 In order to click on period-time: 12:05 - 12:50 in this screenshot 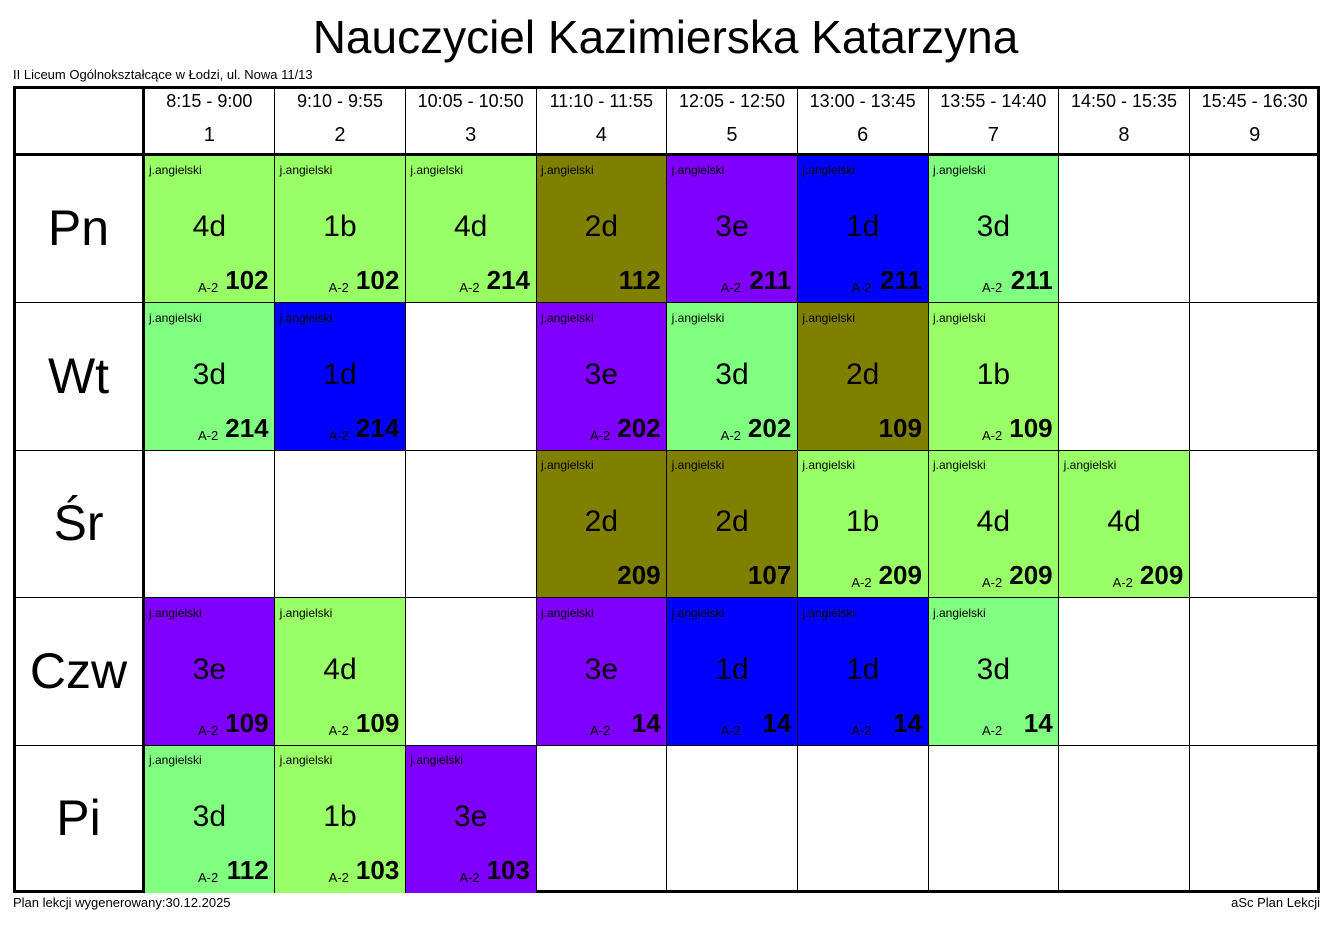, I will do `click(732, 101)`.